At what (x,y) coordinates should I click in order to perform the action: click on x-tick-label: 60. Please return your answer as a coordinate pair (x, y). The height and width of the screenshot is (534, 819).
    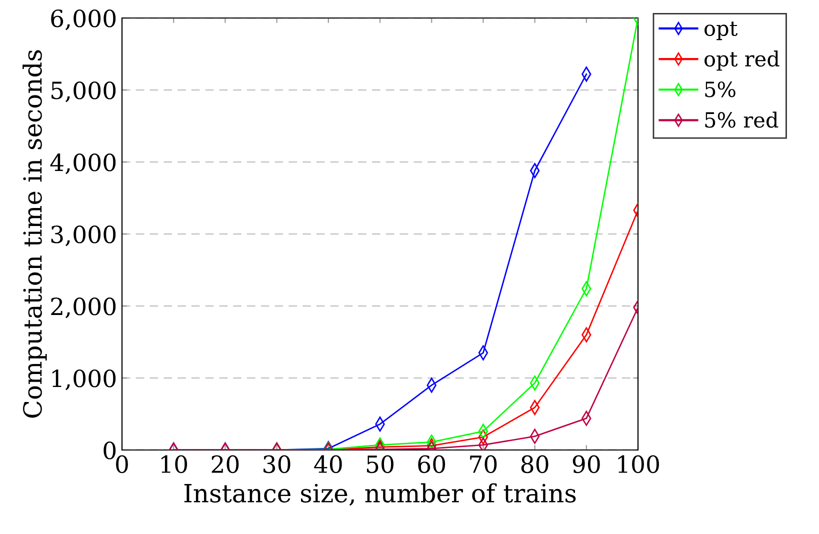
    Looking at the image, I should click on (432, 464).